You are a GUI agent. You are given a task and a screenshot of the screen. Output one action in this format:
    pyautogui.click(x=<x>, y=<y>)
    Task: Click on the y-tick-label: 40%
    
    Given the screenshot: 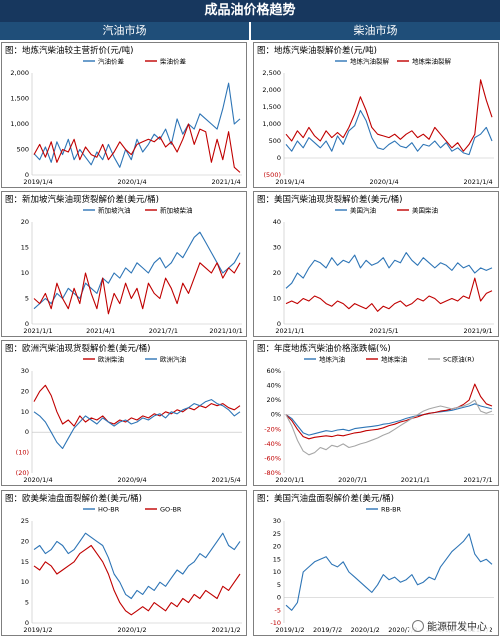 What is the action you would take?
    pyautogui.click(x=274, y=386)
    